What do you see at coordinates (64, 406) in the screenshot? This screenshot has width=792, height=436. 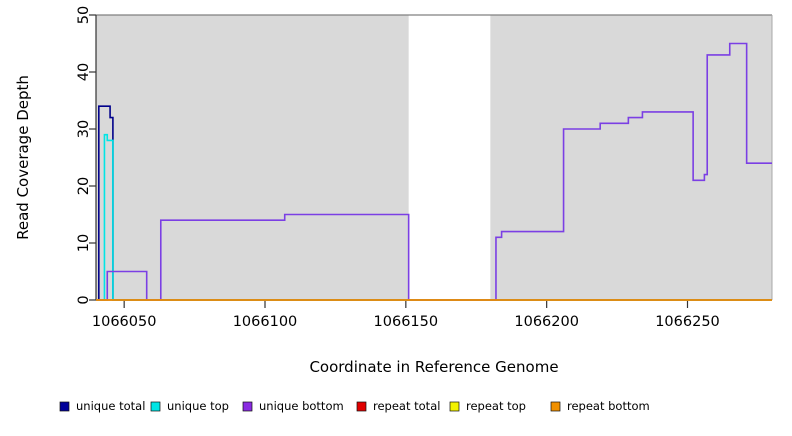 I see `legend-swatch-unique-total` at bounding box center [64, 406].